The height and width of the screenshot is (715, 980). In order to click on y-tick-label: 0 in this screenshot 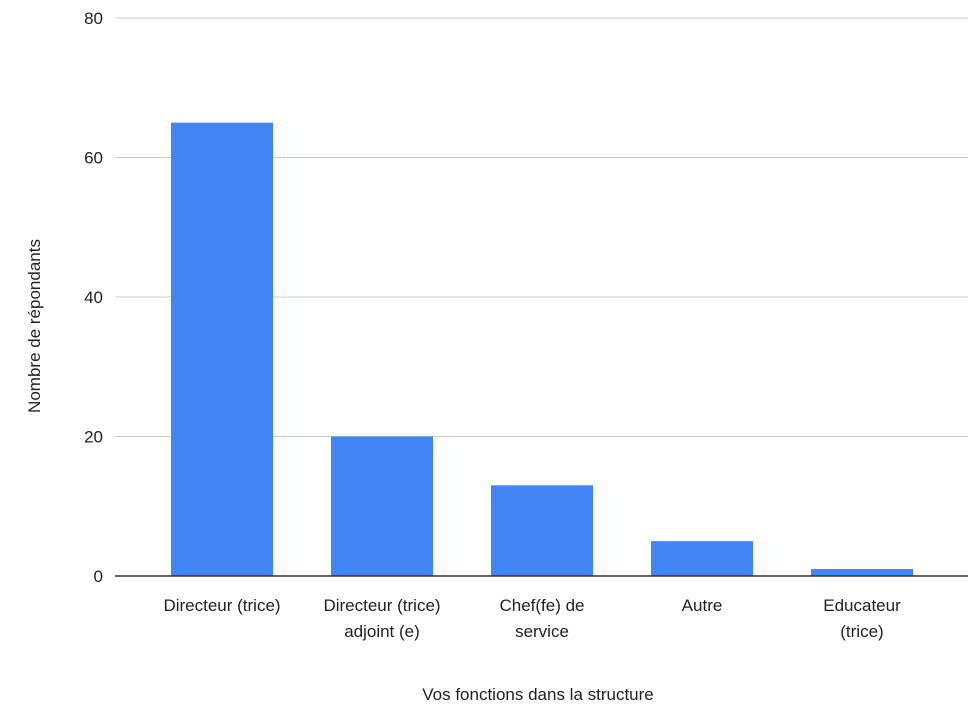, I will do `click(98, 576)`.